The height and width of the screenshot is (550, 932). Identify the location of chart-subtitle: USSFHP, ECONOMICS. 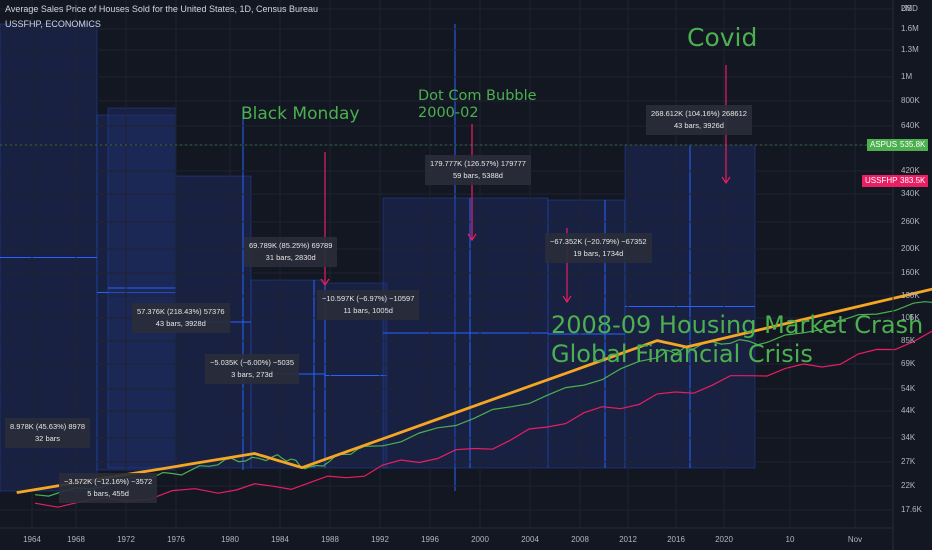
(53, 24).